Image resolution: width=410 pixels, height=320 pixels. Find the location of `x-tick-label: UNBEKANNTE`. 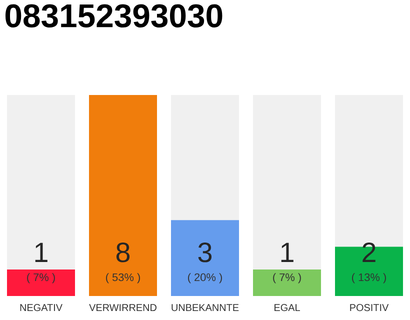

x-tick-label: UNBEKANNTE is located at coordinates (205, 308).